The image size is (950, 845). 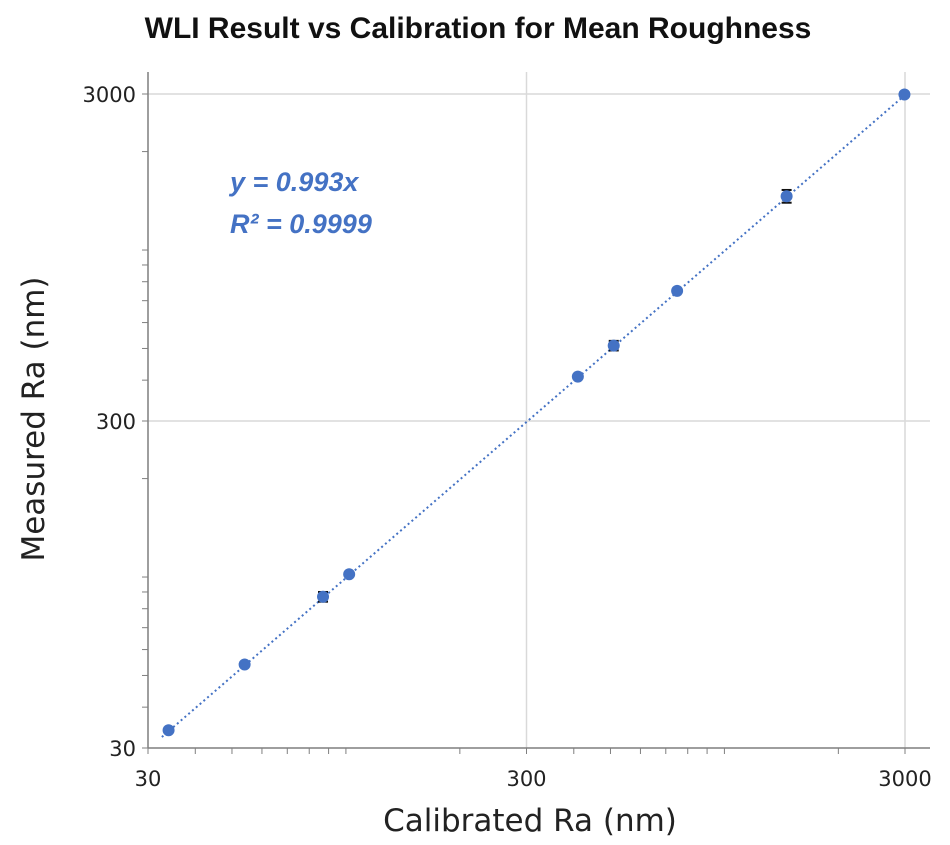 I want to click on r-squared-label: R² = 0.9999, so click(x=301, y=224).